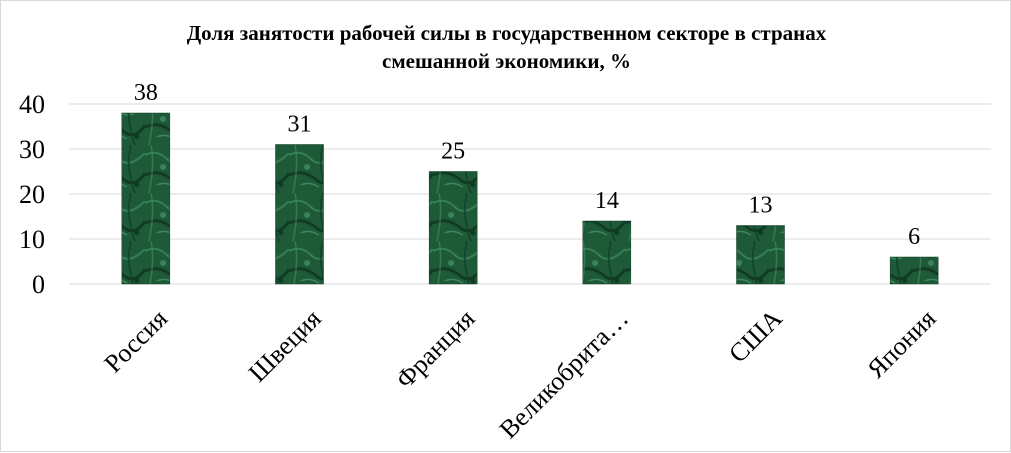  Describe the element at coordinates (32, 239) in the screenshot. I see `y-tick-label: 10` at that location.